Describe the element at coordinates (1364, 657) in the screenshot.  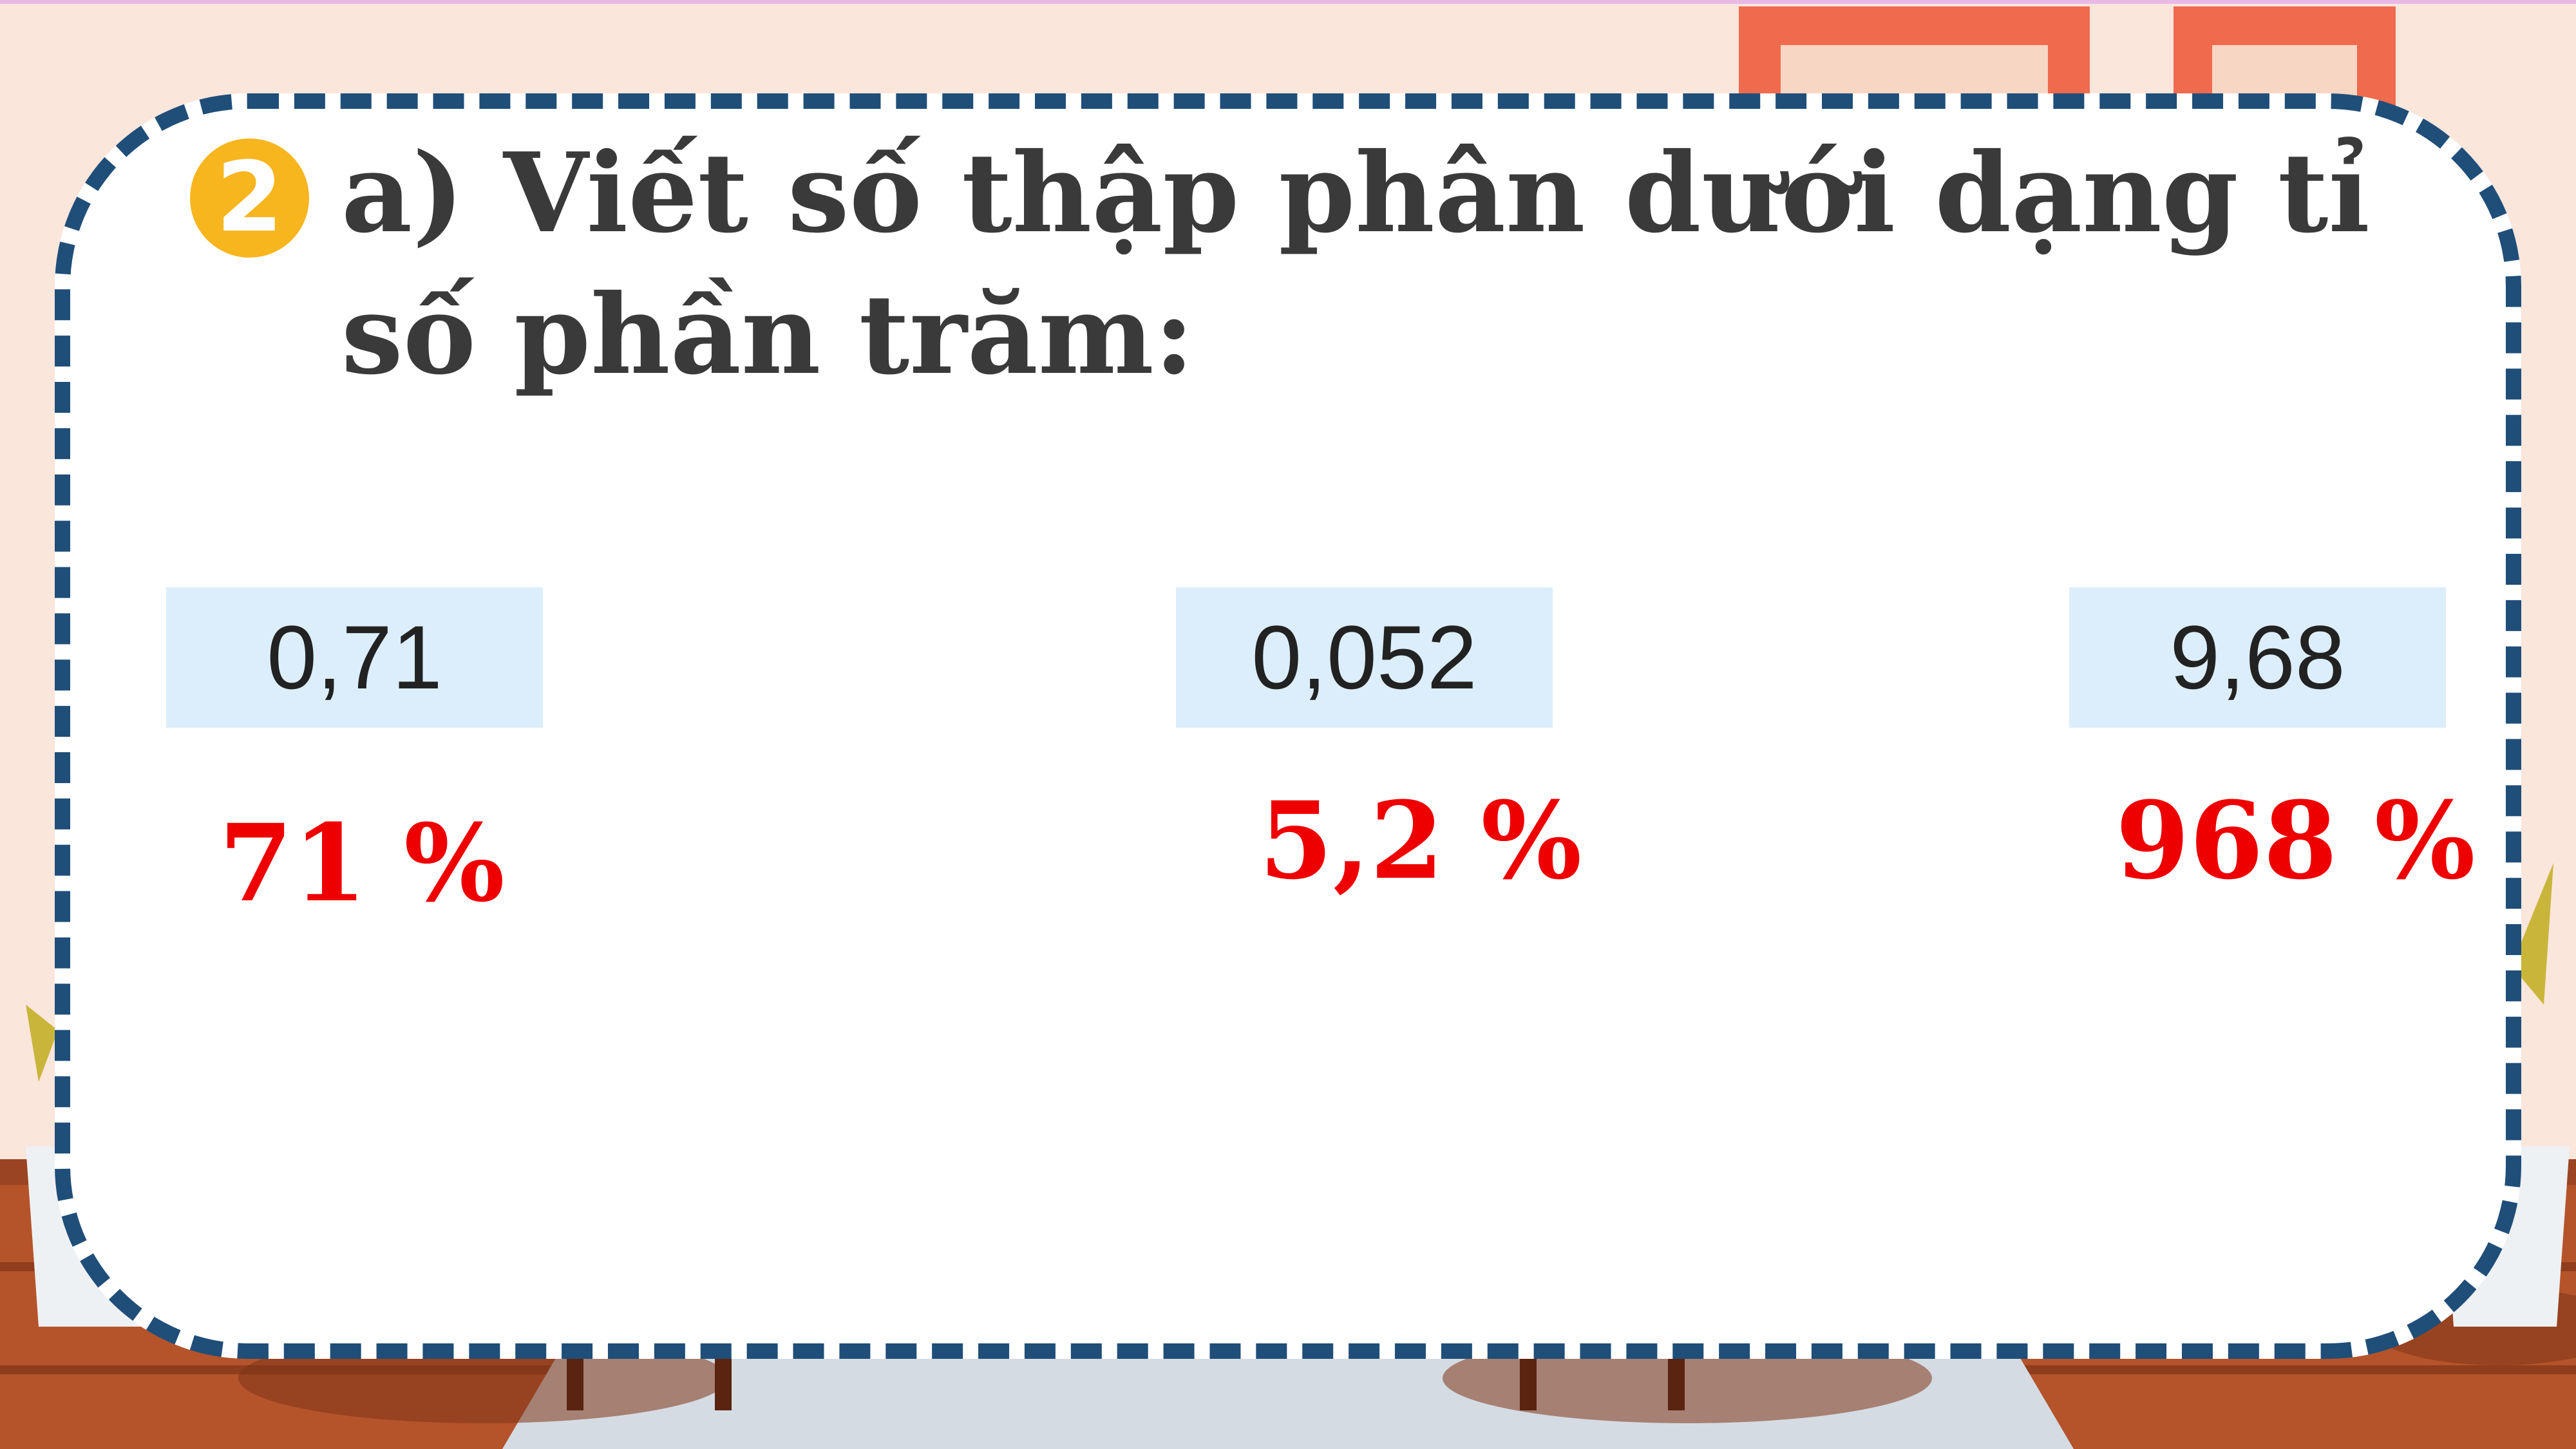
I see `decimal-box-2: 0,052` at that location.